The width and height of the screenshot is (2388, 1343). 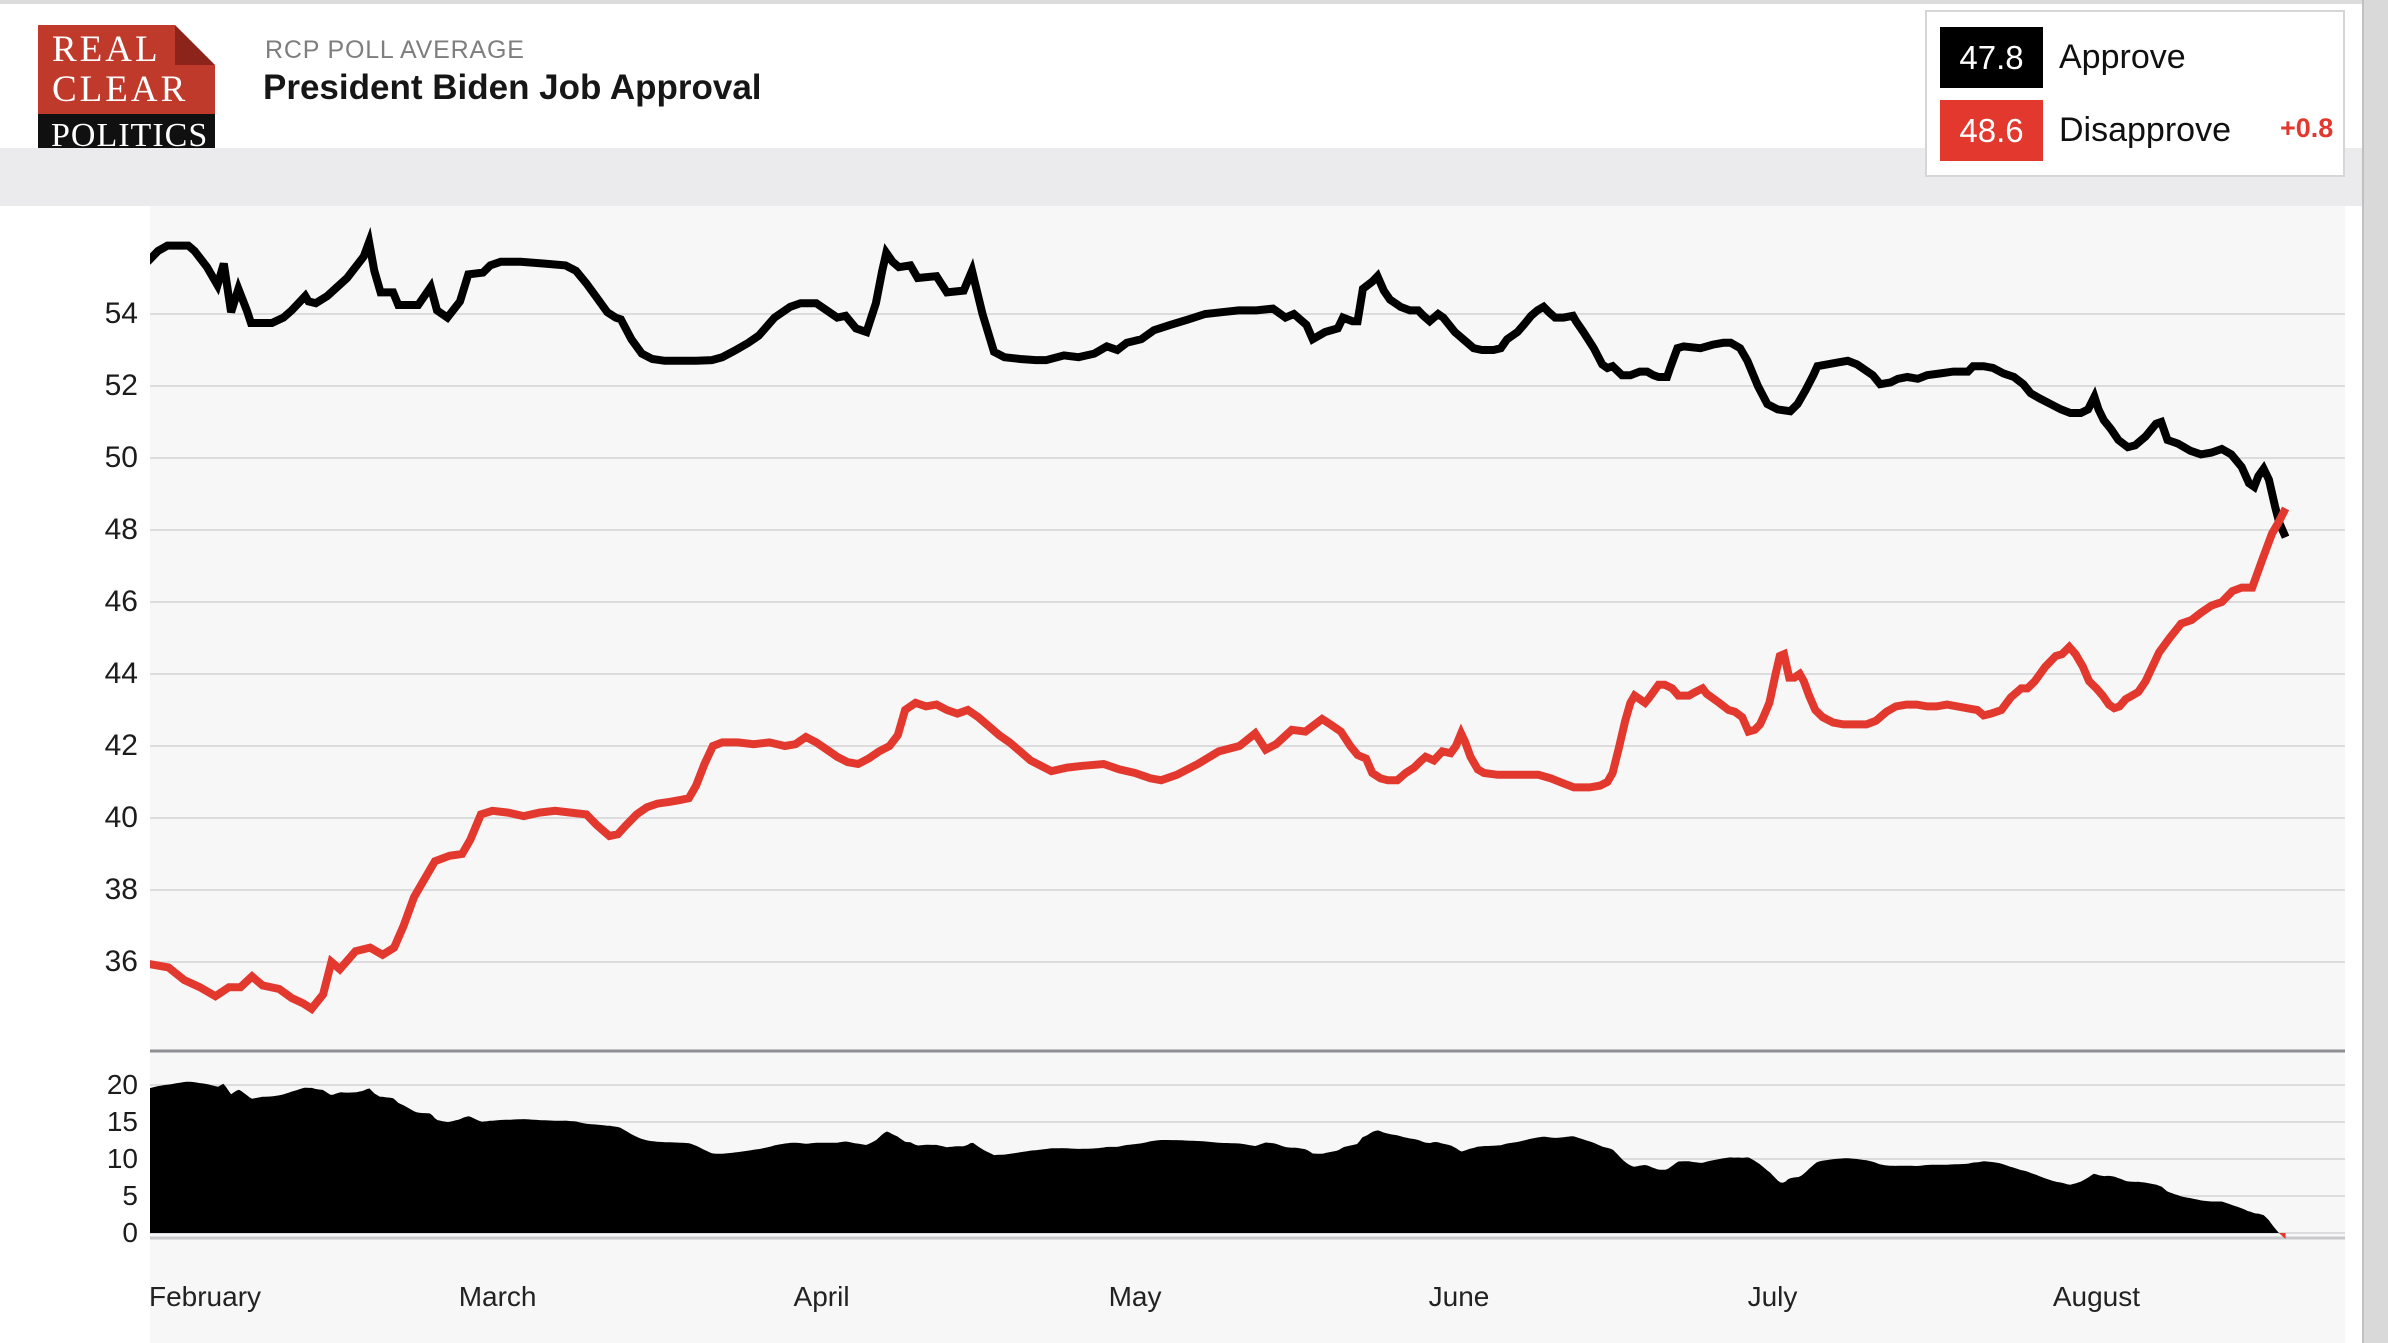 I want to click on y-tick-42: 42, so click(x=121, y=745).